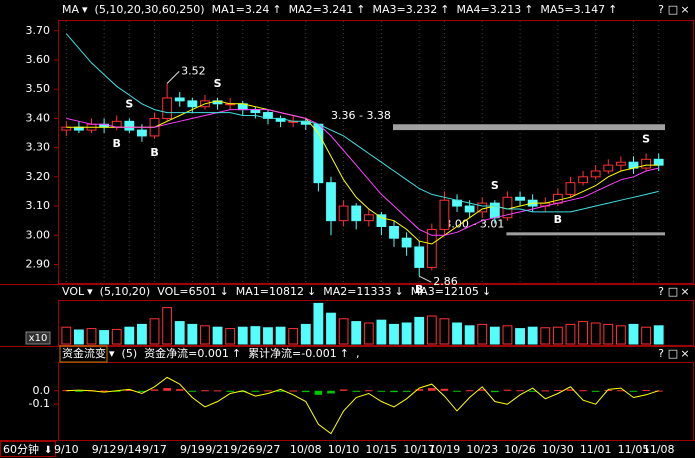 Image resolution: width=695 pixels, height=458 pixels. Describe the element at coordinates (306, 449) in the screenshot. I see `x-tick-label: 10/08` at that location.